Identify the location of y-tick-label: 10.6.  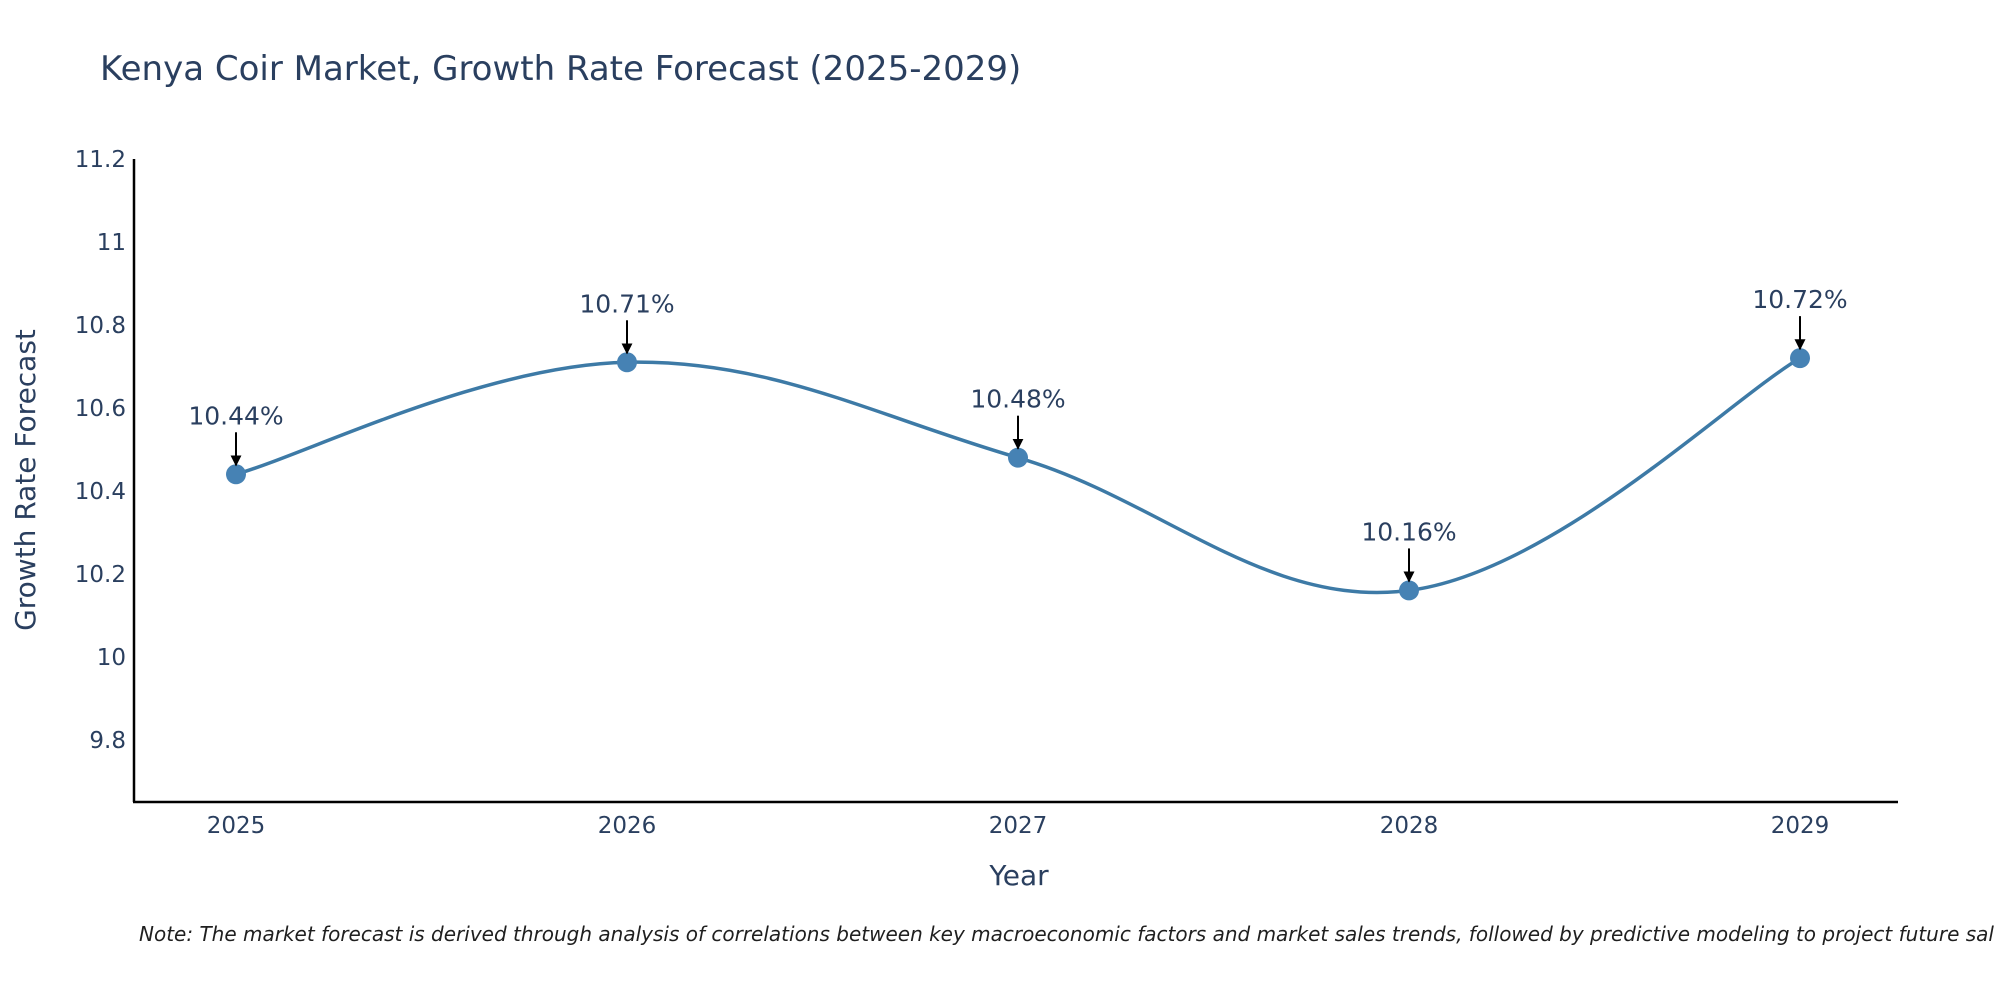
(100, 409).